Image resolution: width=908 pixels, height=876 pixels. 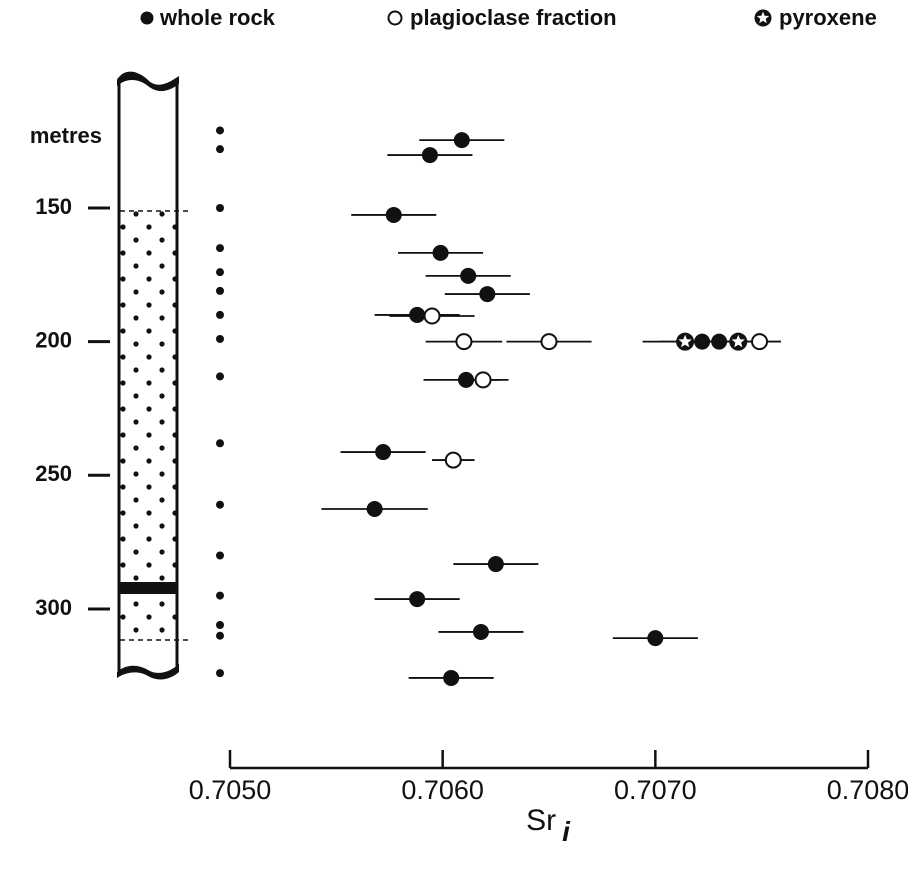 What do you see at coordinates (541, 820) in the screenshot?
I see `x-label-main: Sr` at bounding box center [541, 820].